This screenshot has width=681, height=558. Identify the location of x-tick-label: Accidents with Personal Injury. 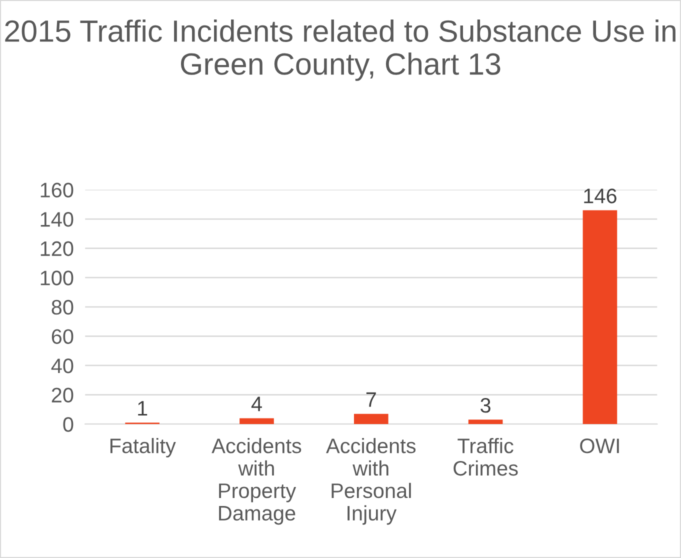
(371, 481).